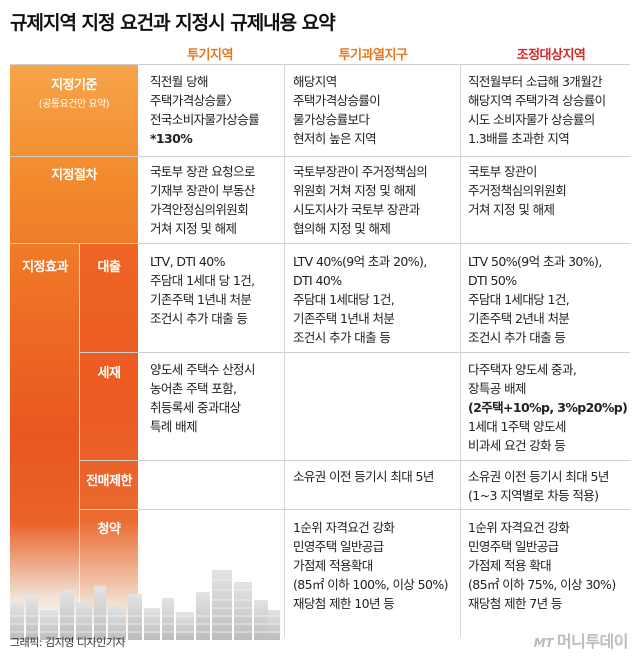 Image resolution: width=640 pixels, height=663 pixels. Describe the element at coordinates (74, 92) in the screenshot. I see `row-label-designation-criteria: 지정기준 (공통요건만 요약)` at that location.